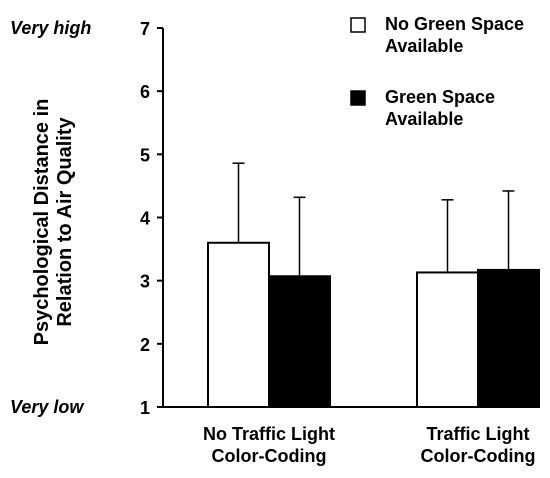 This screenshot has width=550, height=478. What do you see at coordinates (145, 345) in the screenshot?
I see `y-tick-label: 2` at bounding box center [145, 345].